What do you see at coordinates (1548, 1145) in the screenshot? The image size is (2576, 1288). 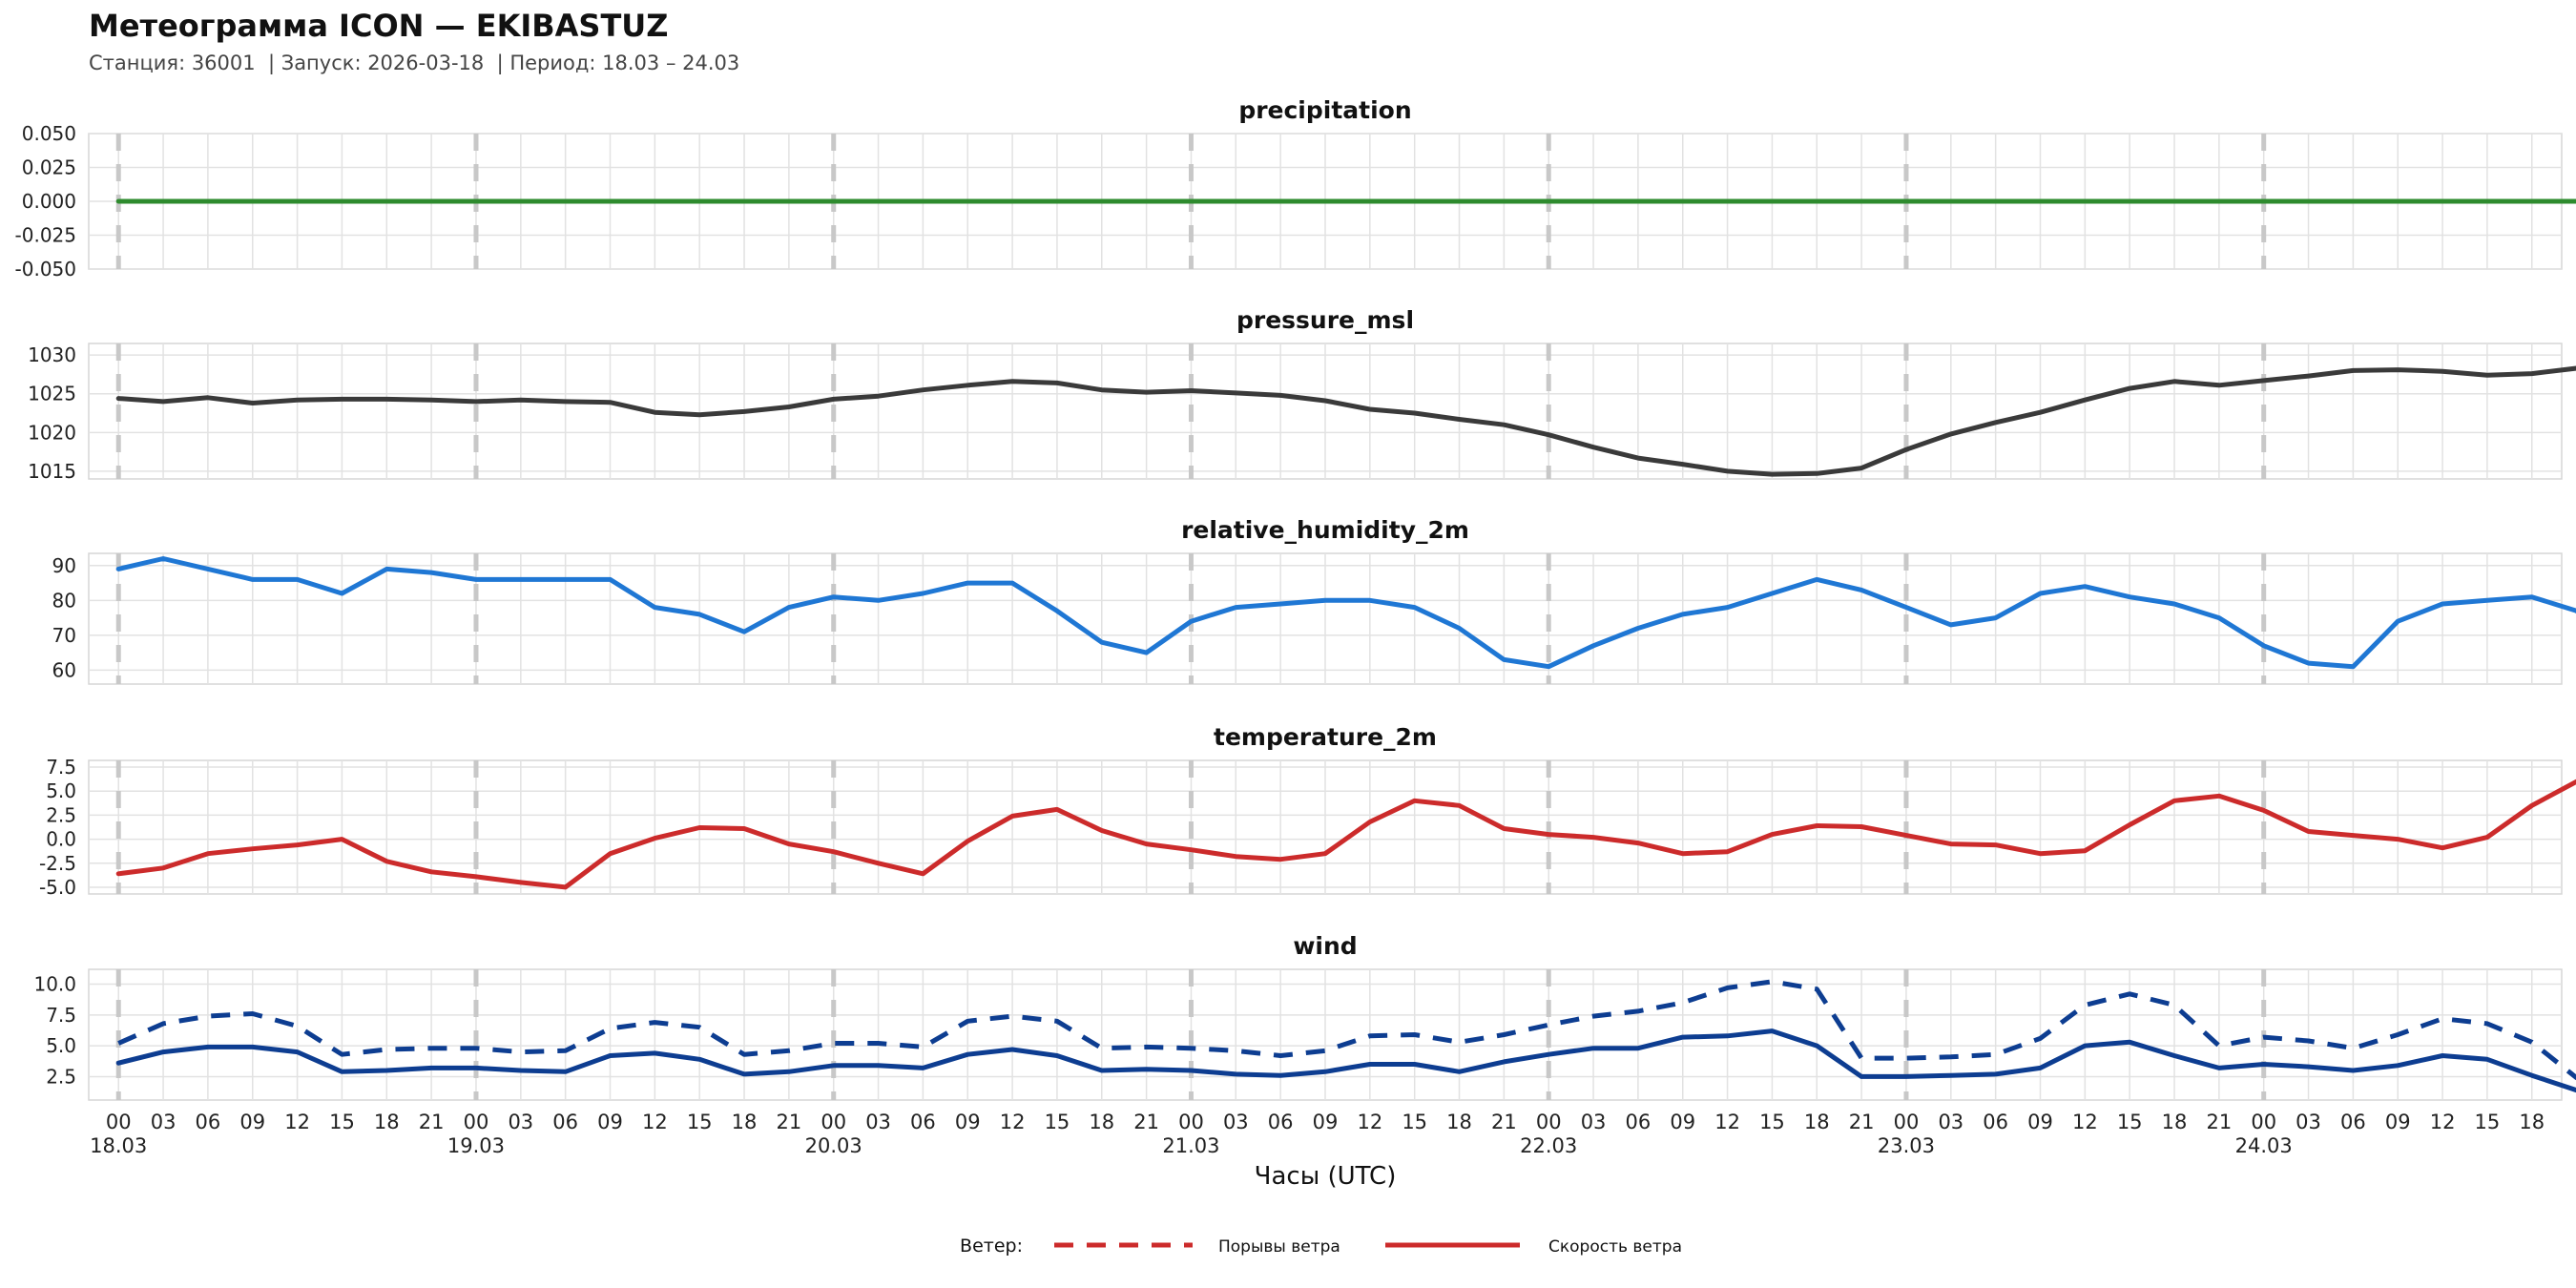 I see `x-date-label: 22.03` at bounding box center [1548, 1145].